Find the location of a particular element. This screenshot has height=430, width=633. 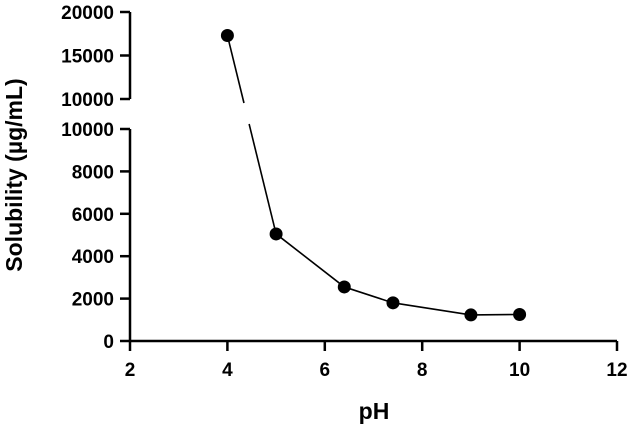

y-upper-tick-label: 15000 is located at coordinates (87, 57).